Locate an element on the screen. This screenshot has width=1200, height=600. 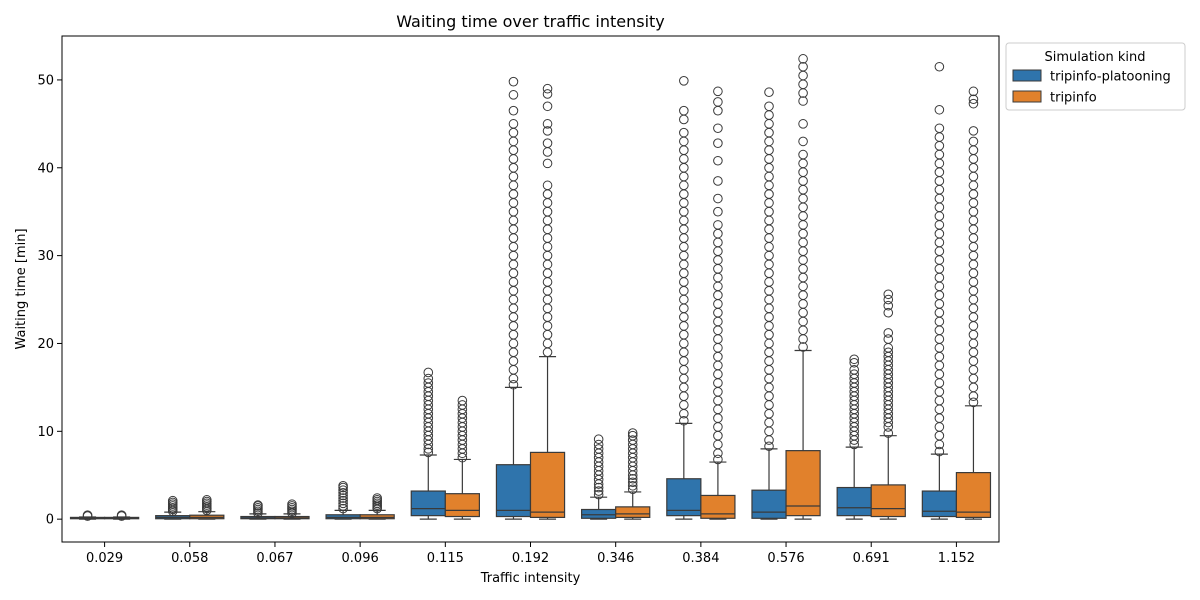
box-tripinfo-0.096 is located at coordinates (377, 506).